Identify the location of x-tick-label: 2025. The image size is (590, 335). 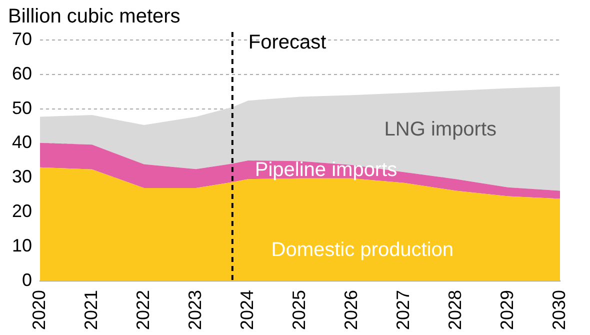
(298, 310).